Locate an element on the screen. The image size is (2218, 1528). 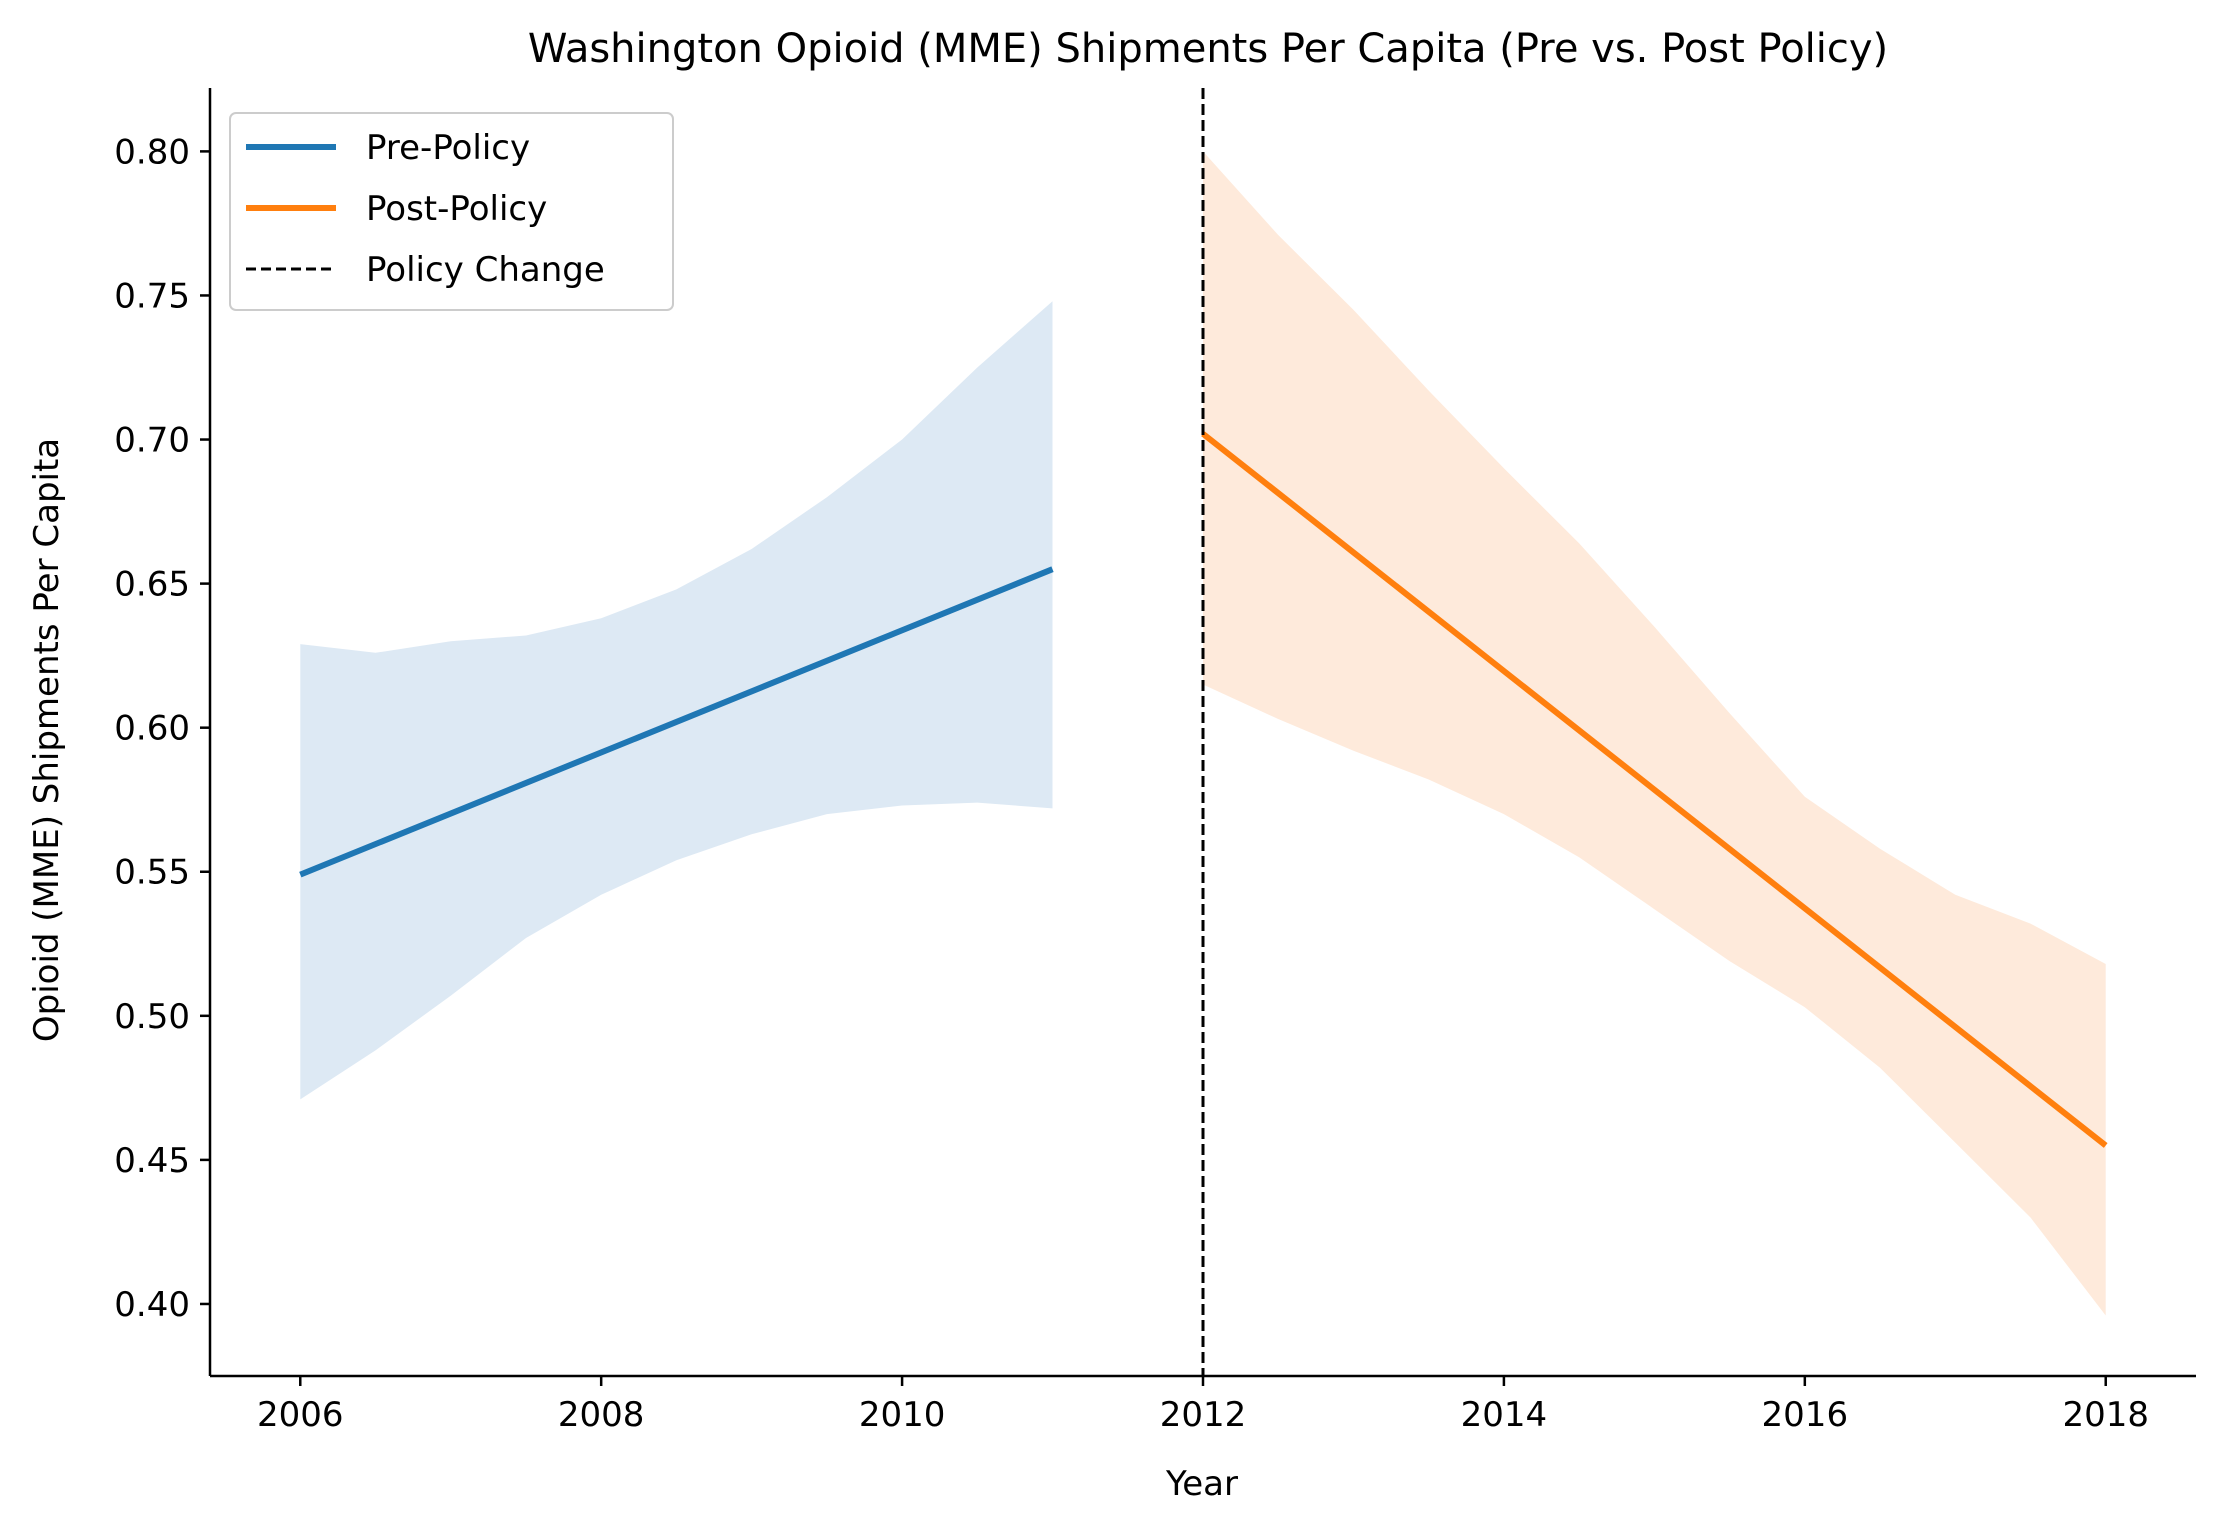
legend-label-policy-change: Policy Change is located at coordinates (485, 270).